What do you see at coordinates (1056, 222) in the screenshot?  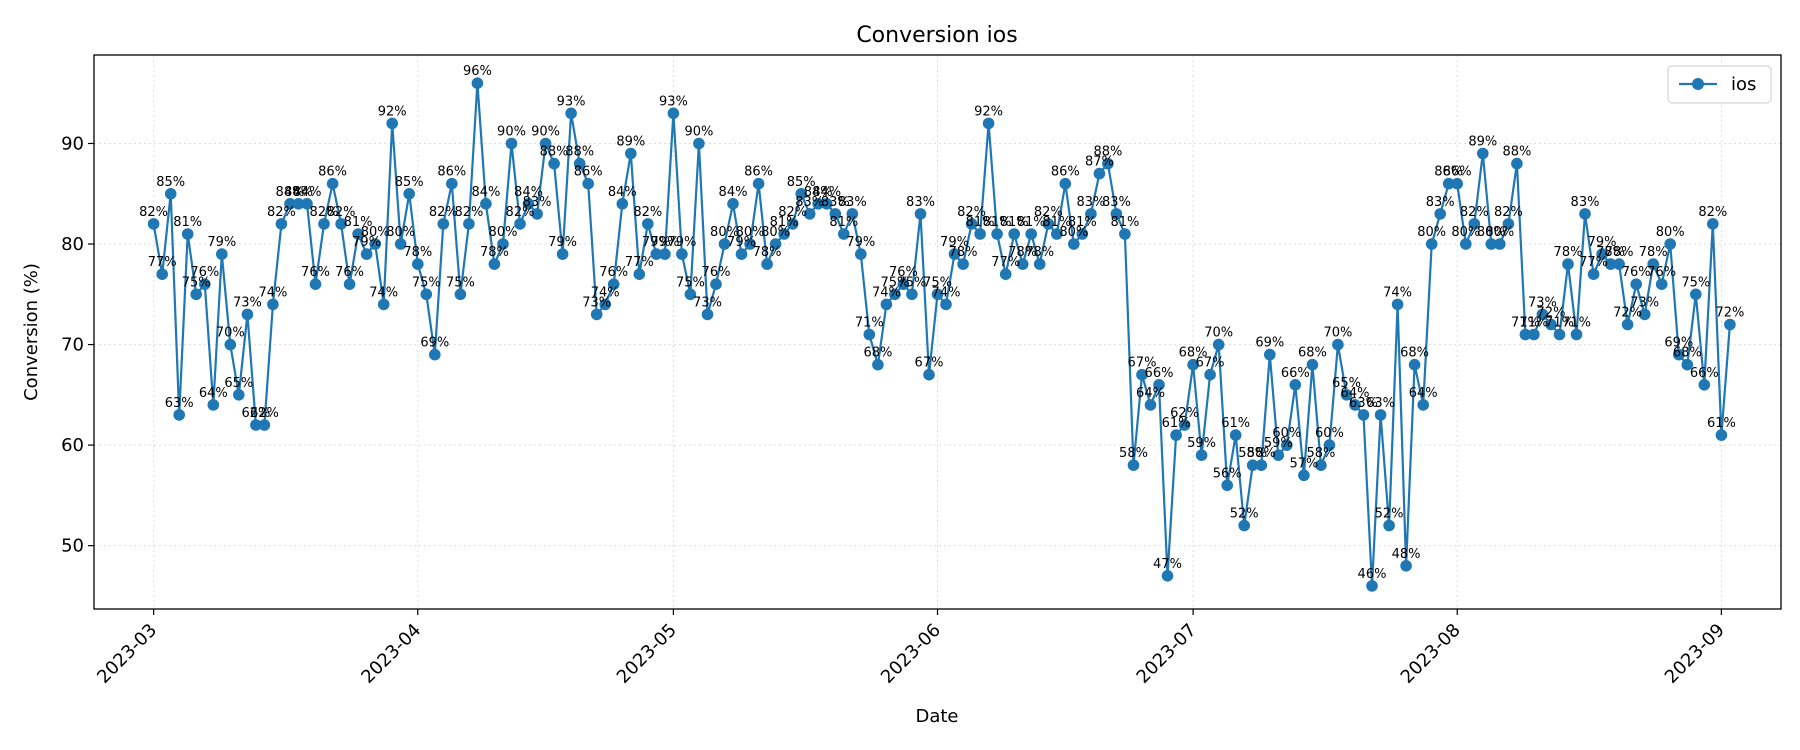 I see `data-label: 81%` at bounding box center [1056, 222].